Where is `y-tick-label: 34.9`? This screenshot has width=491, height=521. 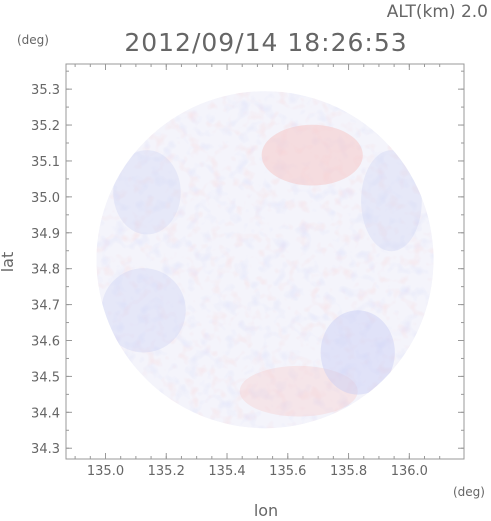
y-tick-label: 34.9 is located at coordinates (45, 234).